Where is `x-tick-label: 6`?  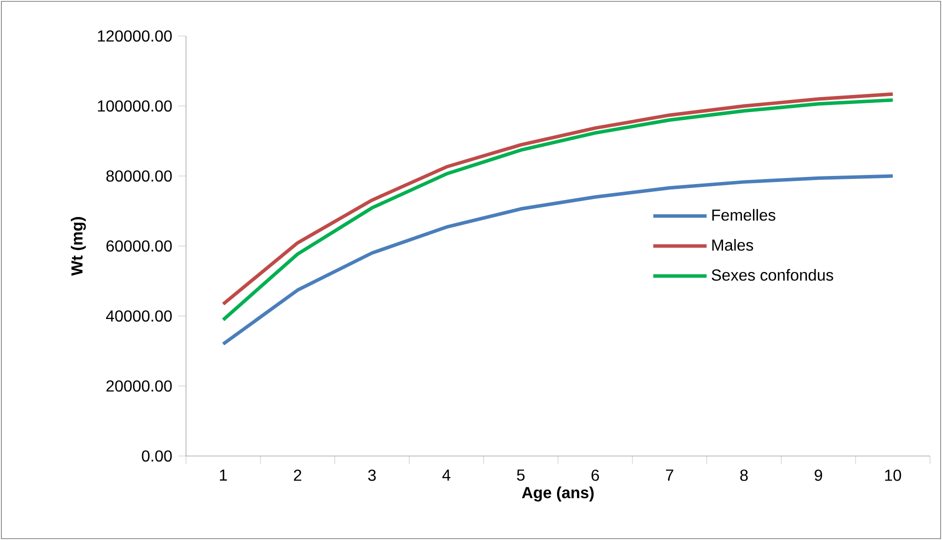 x-tick-label: 6 is located at coordinates (595, 475).